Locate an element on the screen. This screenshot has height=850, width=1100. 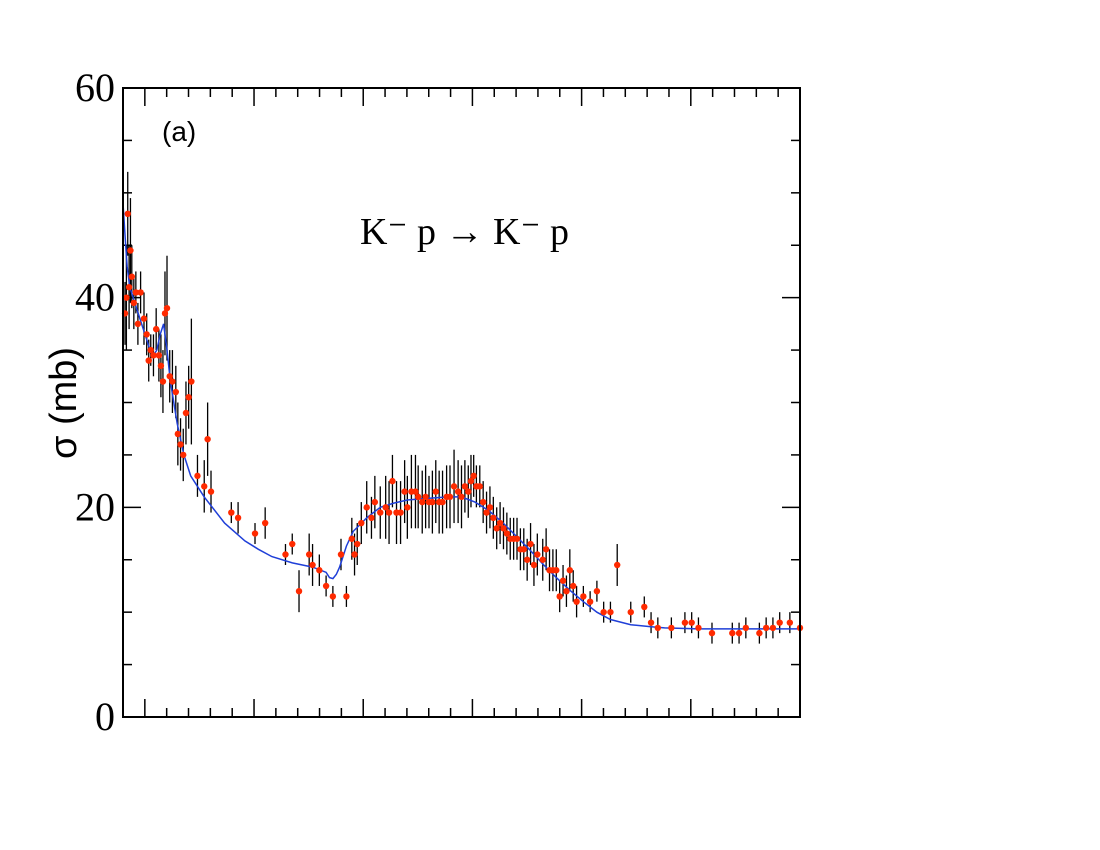
y-tick-label: 20 is located at coordinates (95, 506).